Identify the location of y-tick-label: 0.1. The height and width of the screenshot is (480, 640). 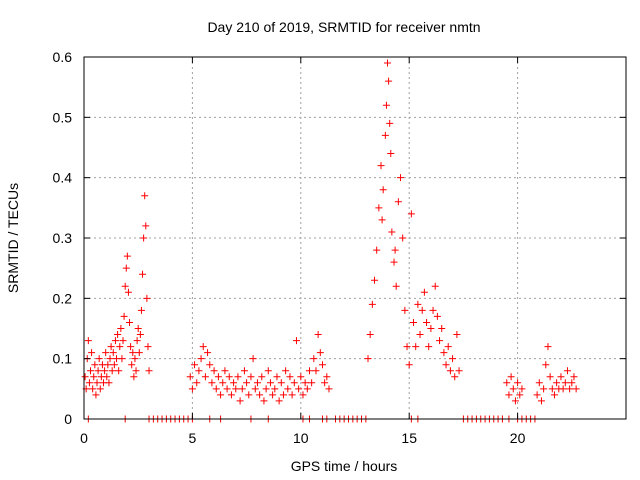
(63, 359).